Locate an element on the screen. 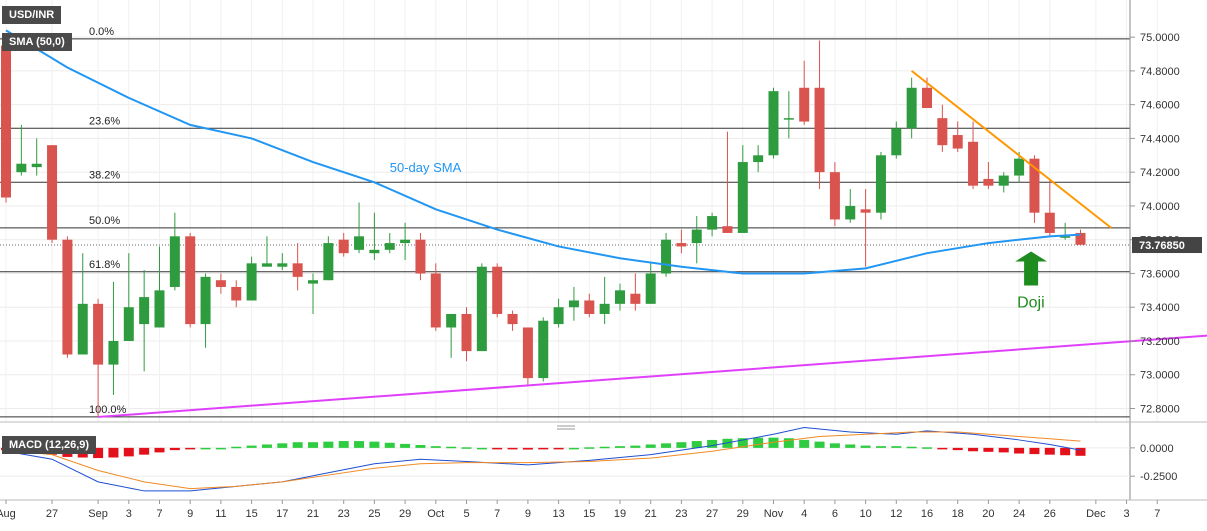  x-tick-label: Sep is located at coordinates (98, 514).